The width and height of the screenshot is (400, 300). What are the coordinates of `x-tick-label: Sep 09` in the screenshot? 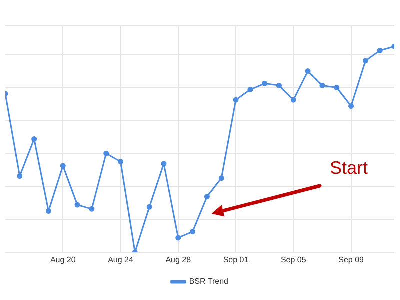 It's located at (351, 259).